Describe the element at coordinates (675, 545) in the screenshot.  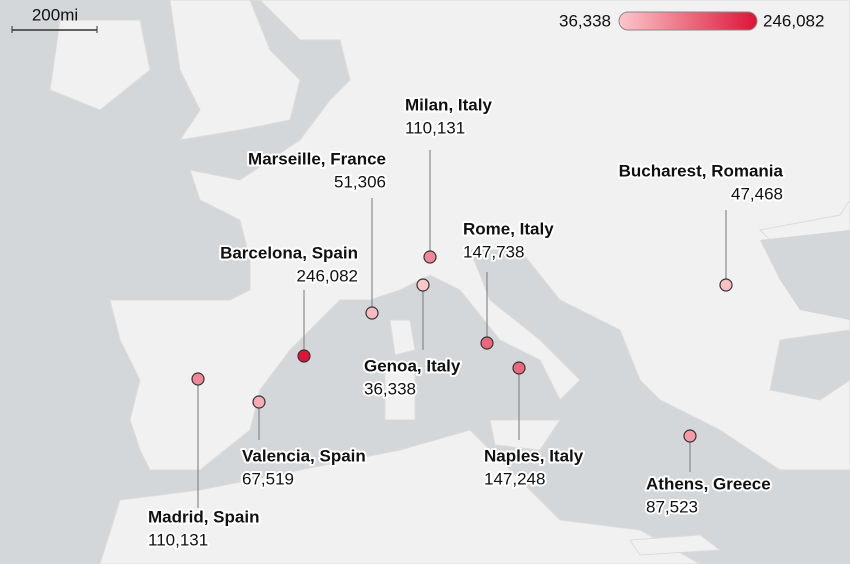
I see `crete` at that location.